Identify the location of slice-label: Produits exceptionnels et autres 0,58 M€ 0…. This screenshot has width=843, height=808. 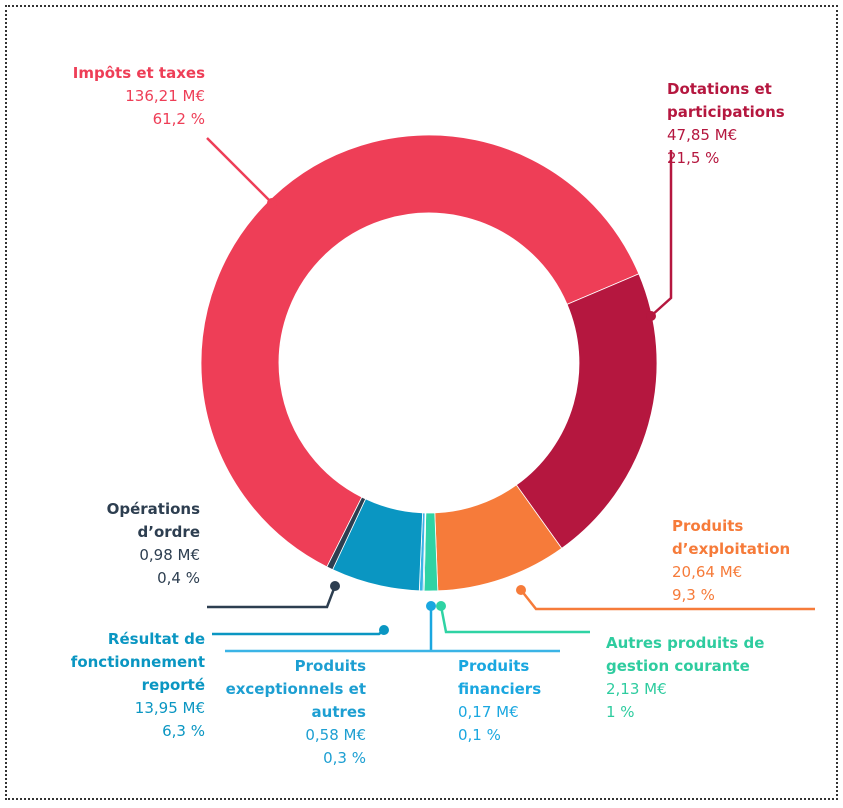
(291, 712).